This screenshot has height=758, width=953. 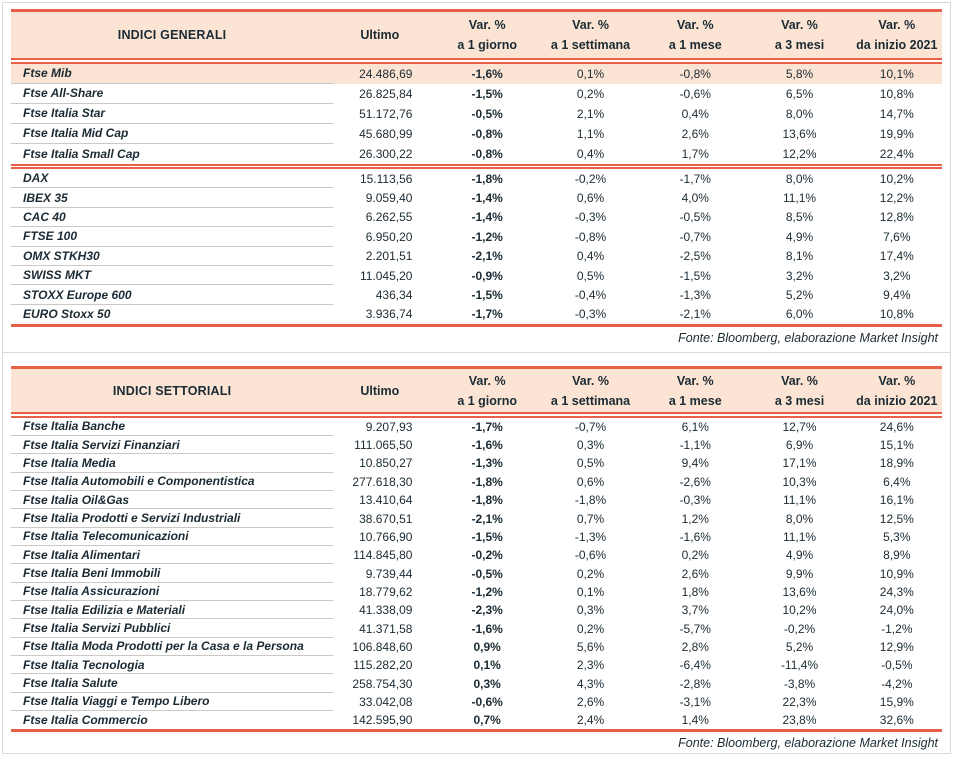 What do you see at coordinates (386, 178) in the screenshot?
I see `ultimo-value: 15.113,56` at bounding box center [386, 178].